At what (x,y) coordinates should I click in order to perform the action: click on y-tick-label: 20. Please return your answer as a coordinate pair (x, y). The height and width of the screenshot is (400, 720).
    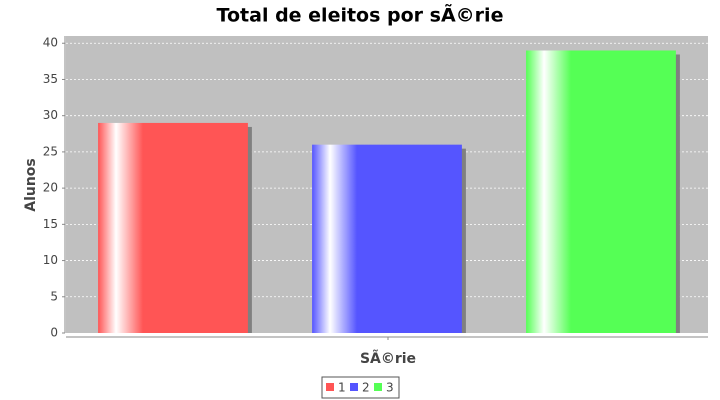
    Looking at the image, I should click on (50, 188).